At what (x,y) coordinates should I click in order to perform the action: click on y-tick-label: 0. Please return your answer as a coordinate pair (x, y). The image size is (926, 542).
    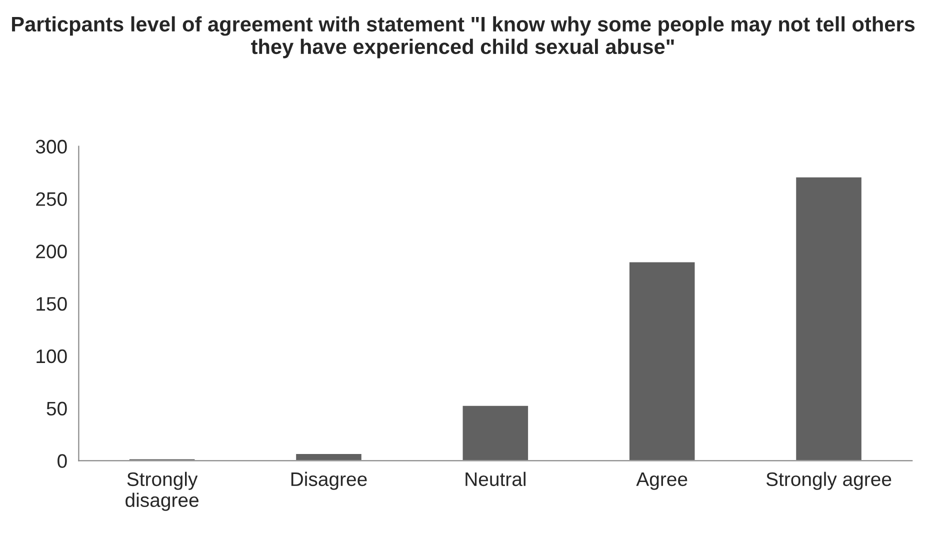
    Looking at the image, I should click on (62, 461).